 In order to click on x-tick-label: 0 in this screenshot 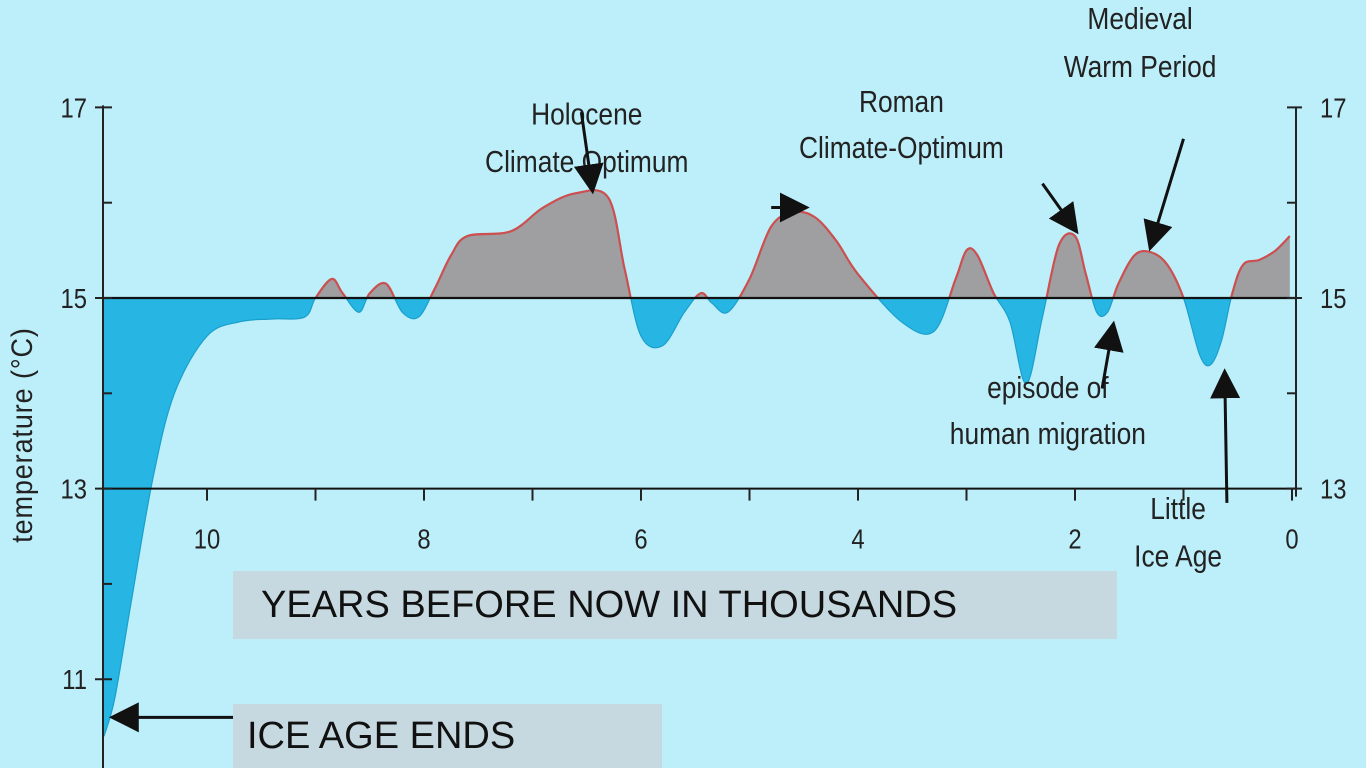, I will do `click(1291, 539)`.